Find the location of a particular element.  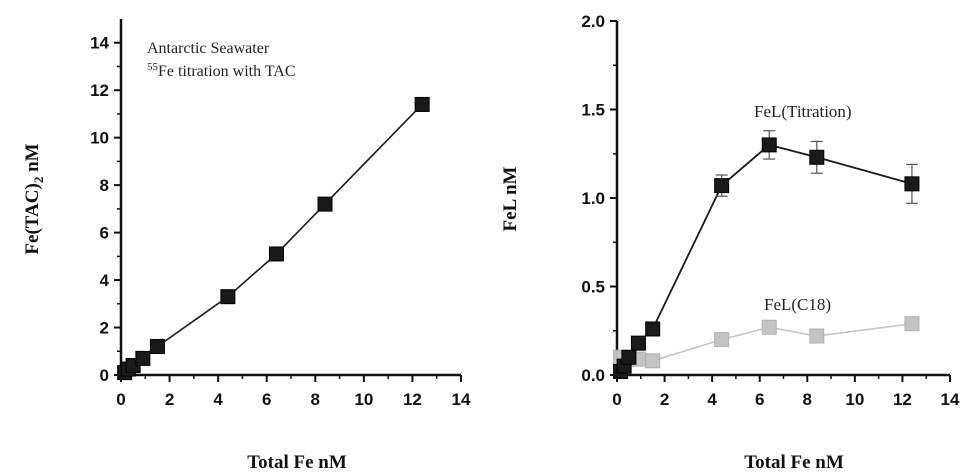

left-annotation-text: Fe titration with TAC is located at coordinates (227, 71).